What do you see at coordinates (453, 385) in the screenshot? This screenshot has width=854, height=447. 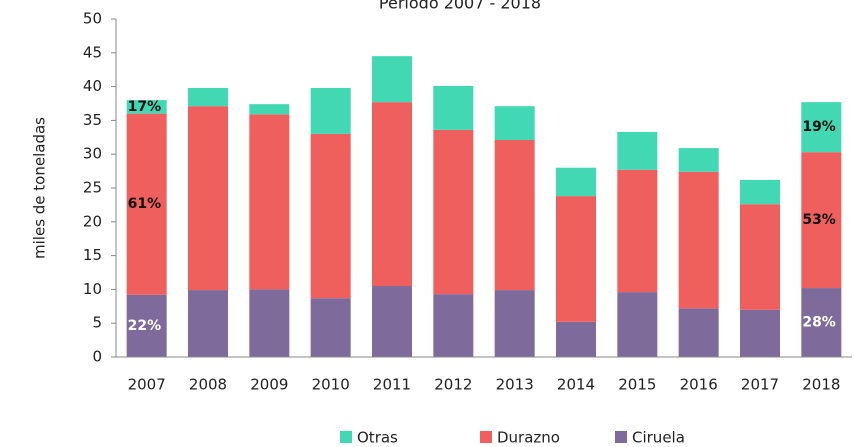 I see `x-tick-label: 2012` at bounding box center [453, 385].